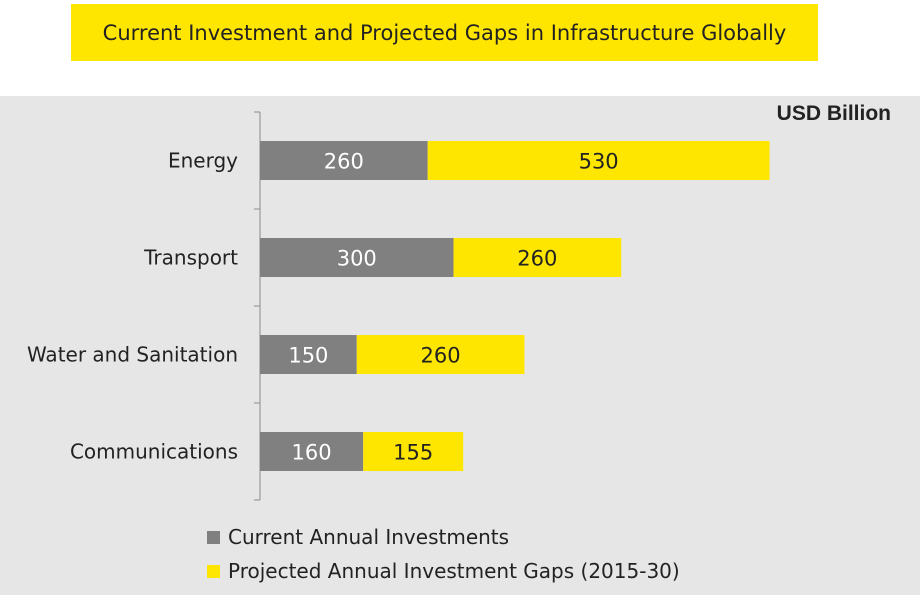  I want to click on data-label-energy-series-1: 530, so click(599, 162).